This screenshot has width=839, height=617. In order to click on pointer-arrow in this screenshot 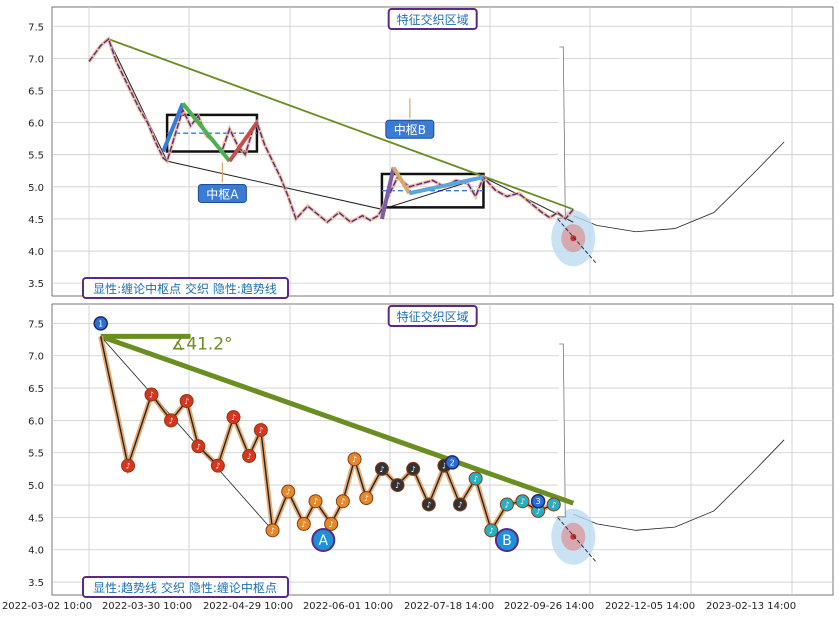, I will do `click(561, 132)`.